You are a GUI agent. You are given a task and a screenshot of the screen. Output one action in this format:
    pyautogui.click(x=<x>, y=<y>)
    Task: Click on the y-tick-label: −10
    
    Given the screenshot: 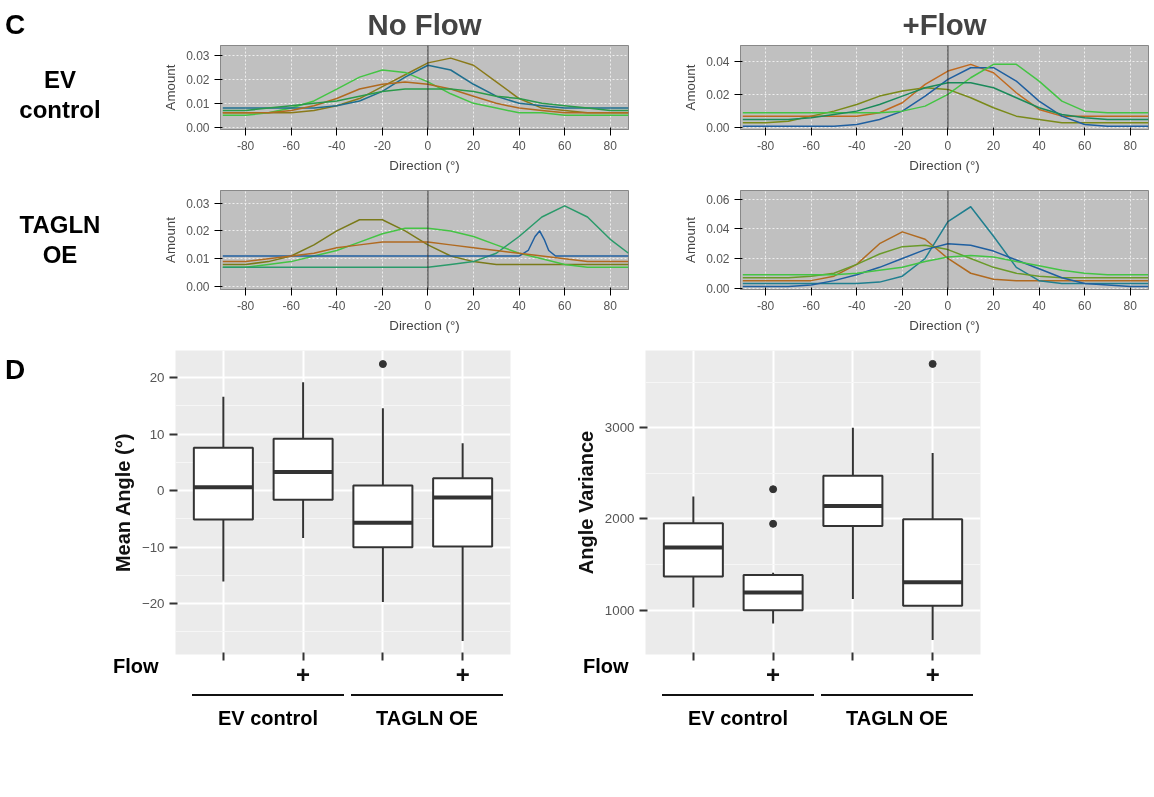 What is the action you would take?
    pyautogui.click(x=153, y=547)
    